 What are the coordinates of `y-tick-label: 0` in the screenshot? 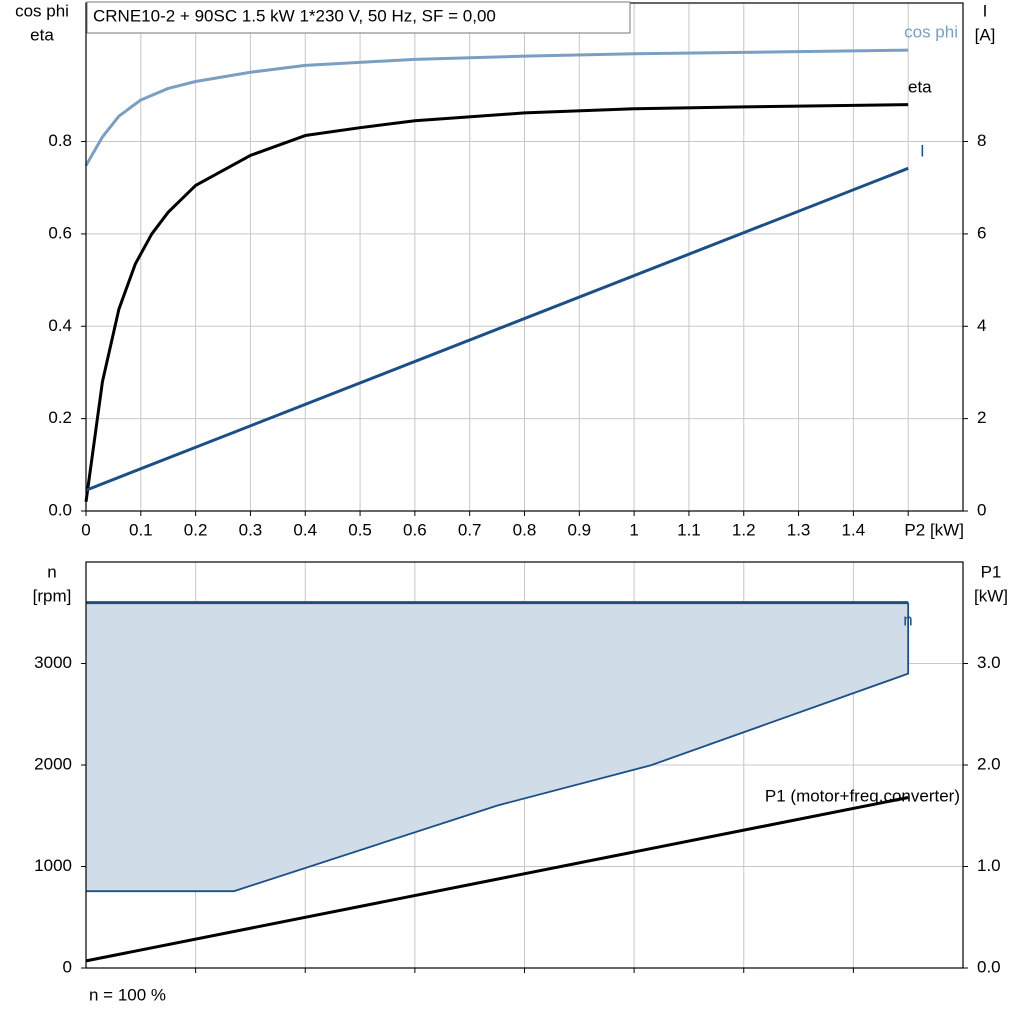 It's located at (67, 966).